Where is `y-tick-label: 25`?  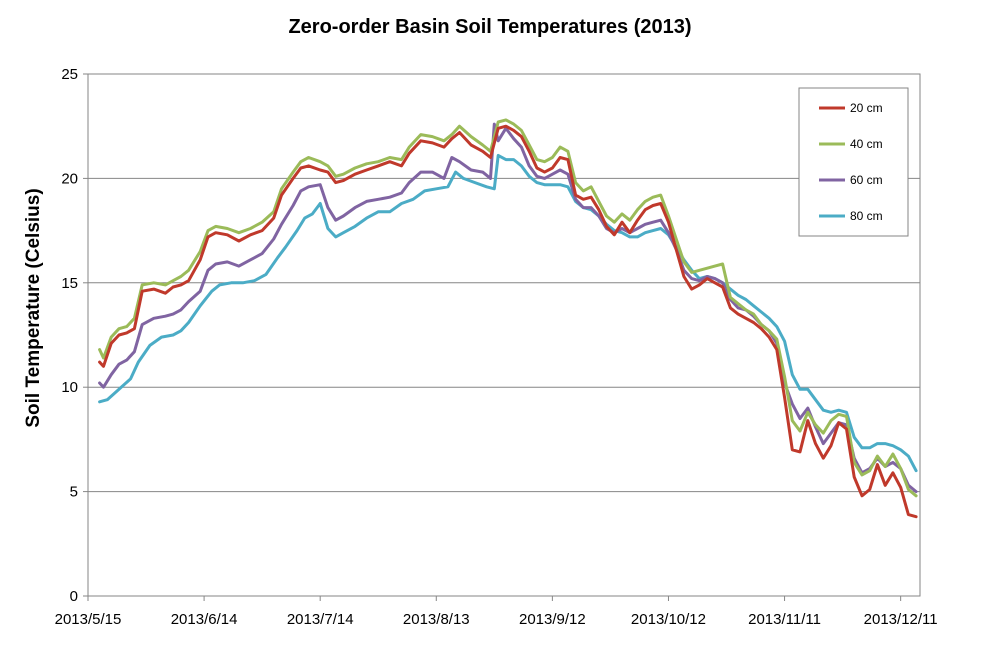 y-tick-label: 25 is located at coordinates (69, 74).